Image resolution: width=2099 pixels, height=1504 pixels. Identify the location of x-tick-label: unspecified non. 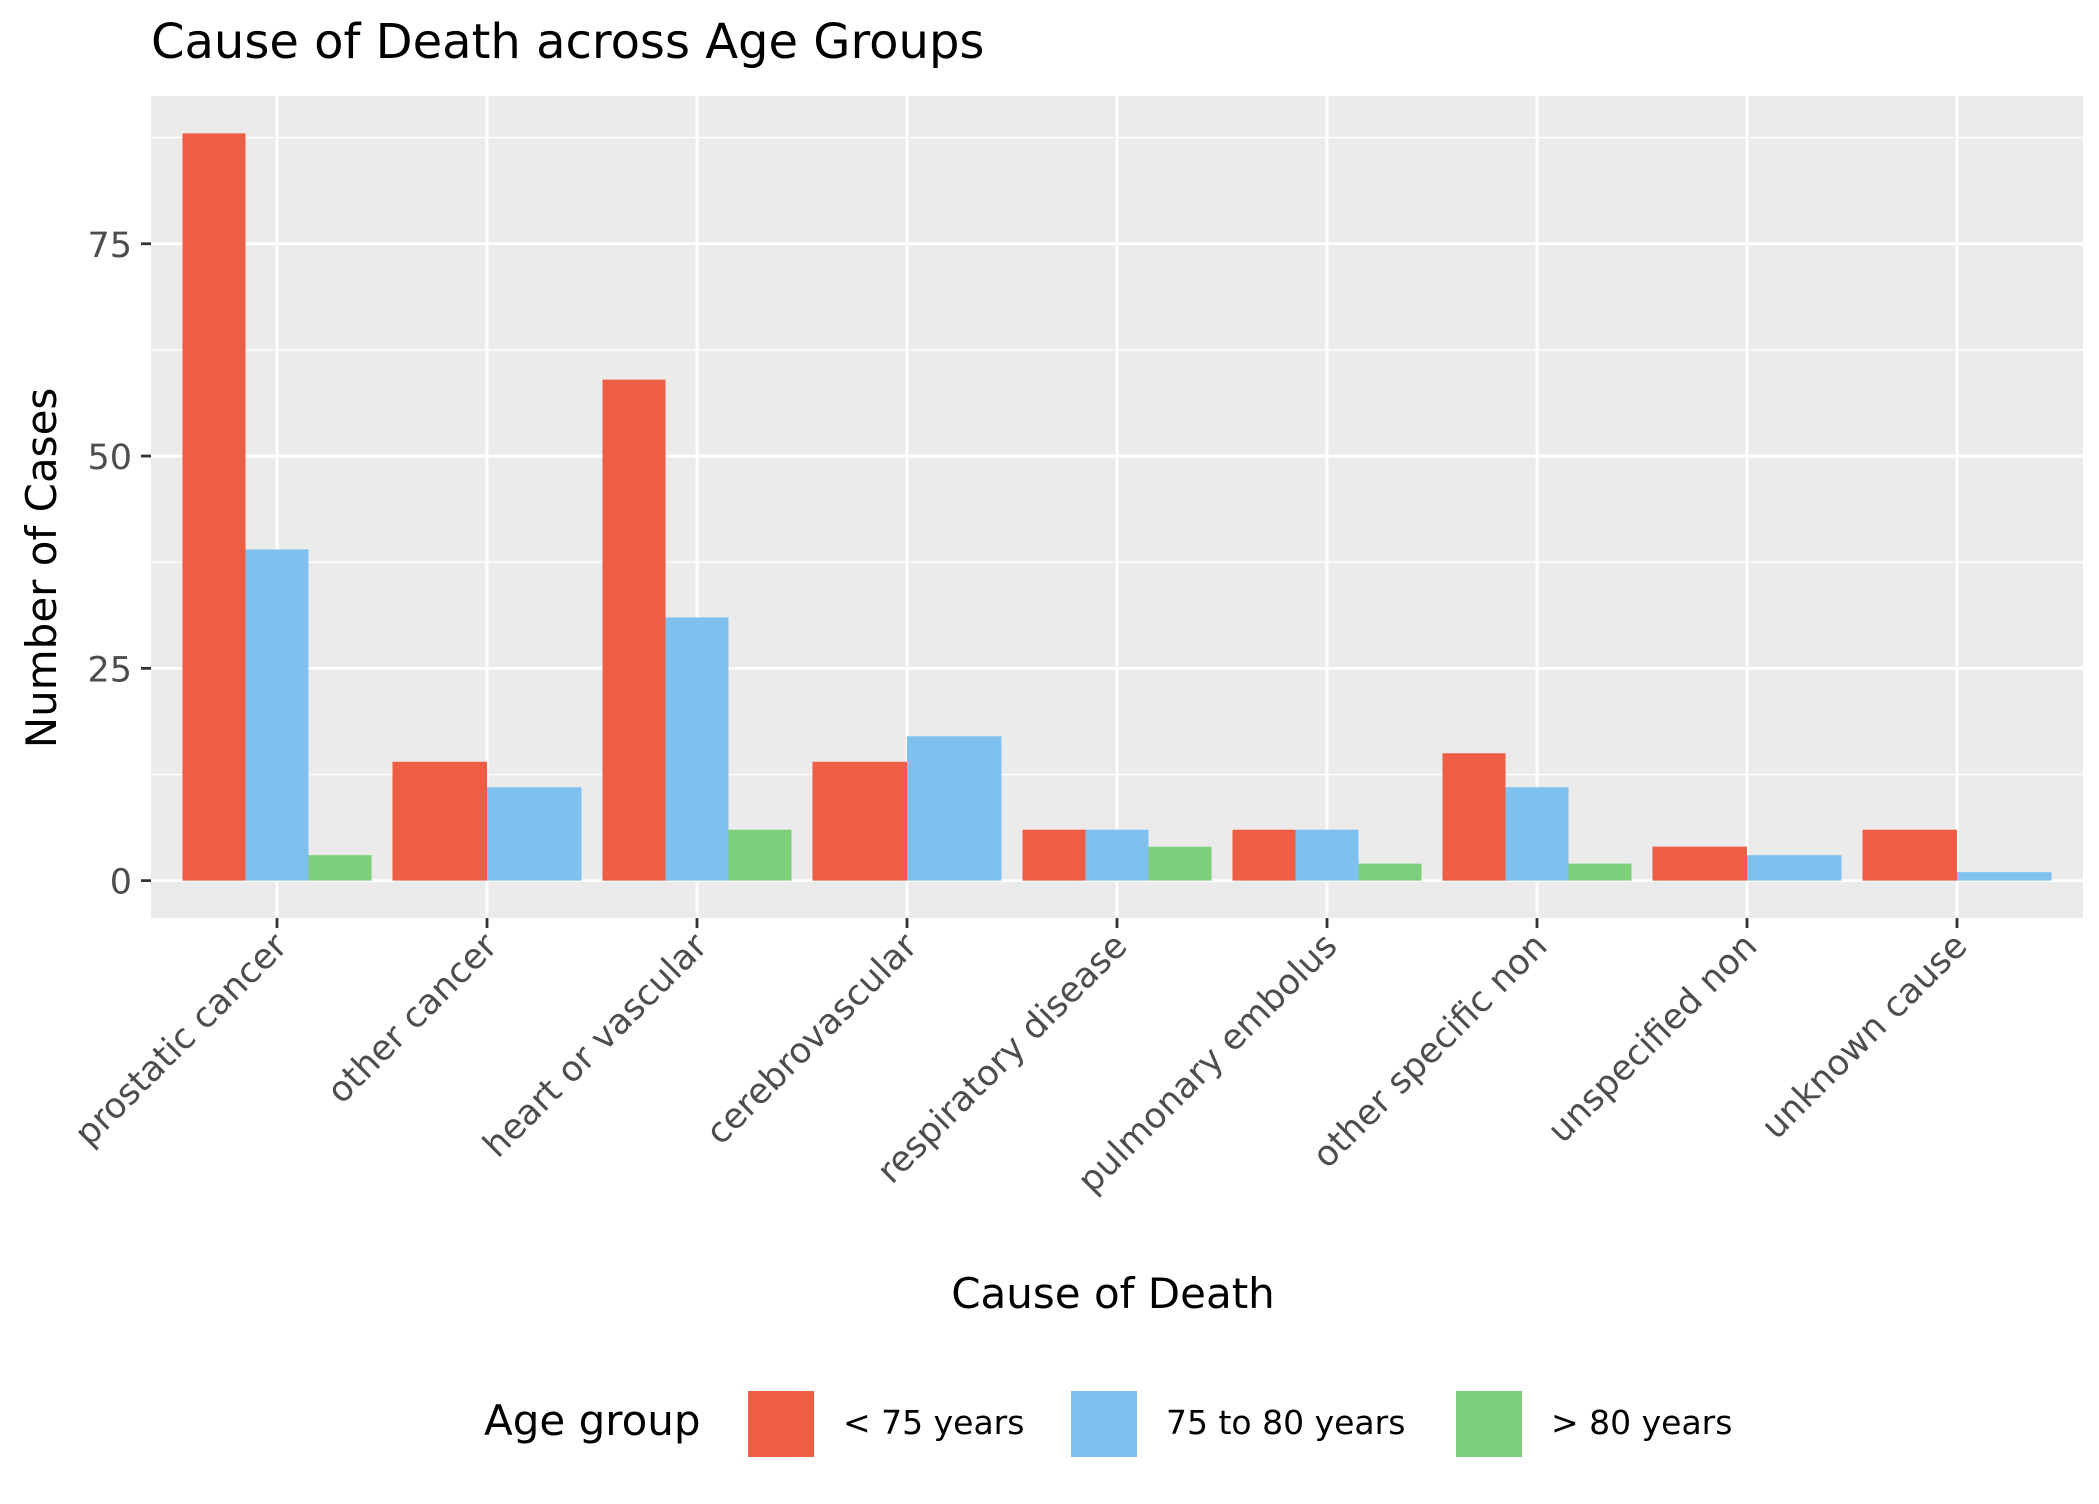
(1652, 1038).